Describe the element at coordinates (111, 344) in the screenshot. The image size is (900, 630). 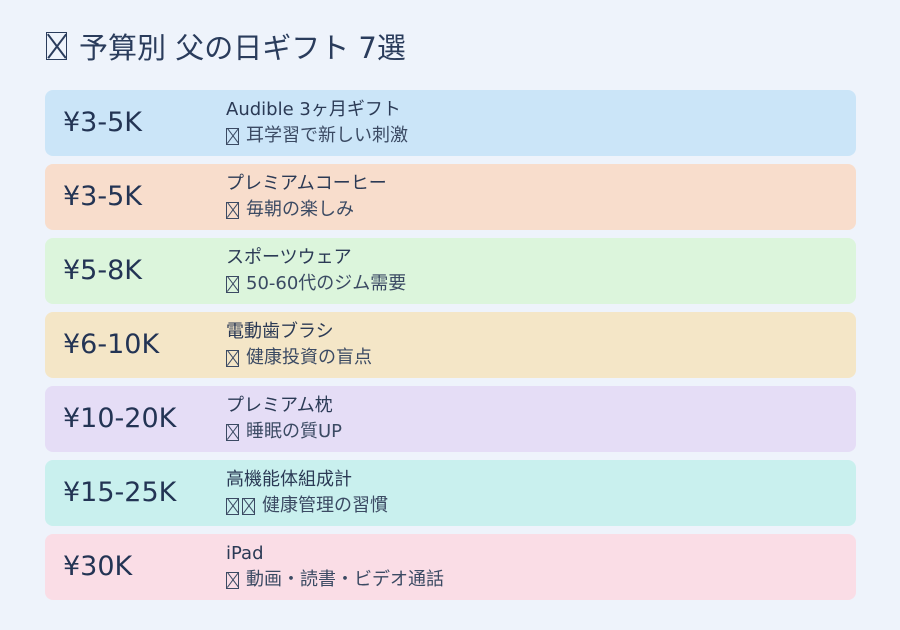
I see `gift-price: ¥6-10K` at that location.